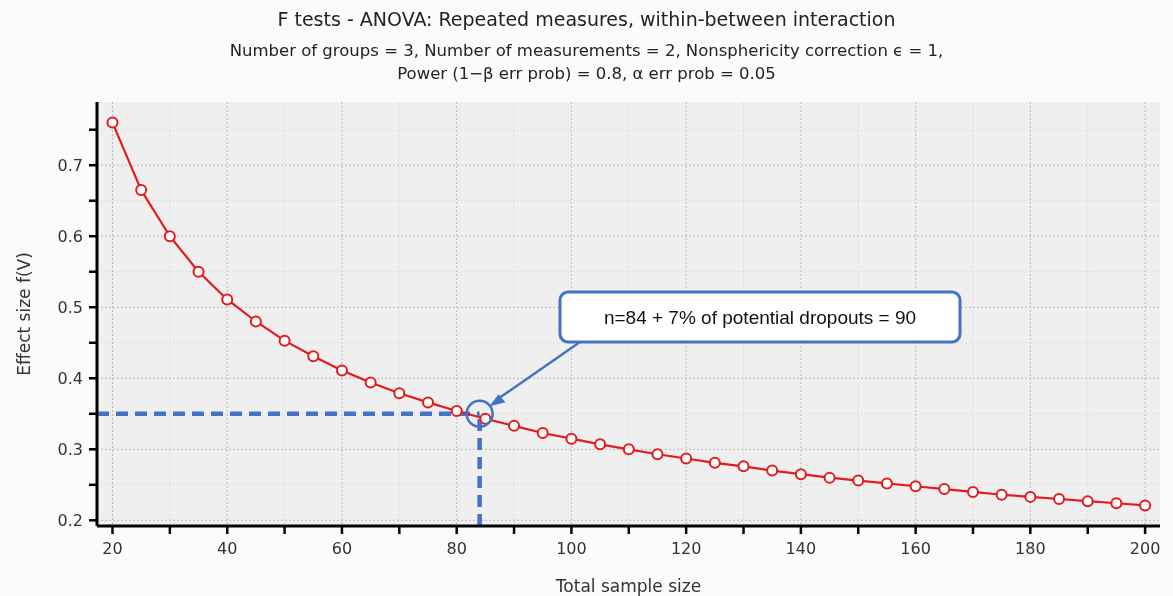 The width and height of the screenshot is (1173, 596). Describe the element at coordinates (24, 314) in the screenshot. I see `y-axis-title: Effect size f(V)` at that location.